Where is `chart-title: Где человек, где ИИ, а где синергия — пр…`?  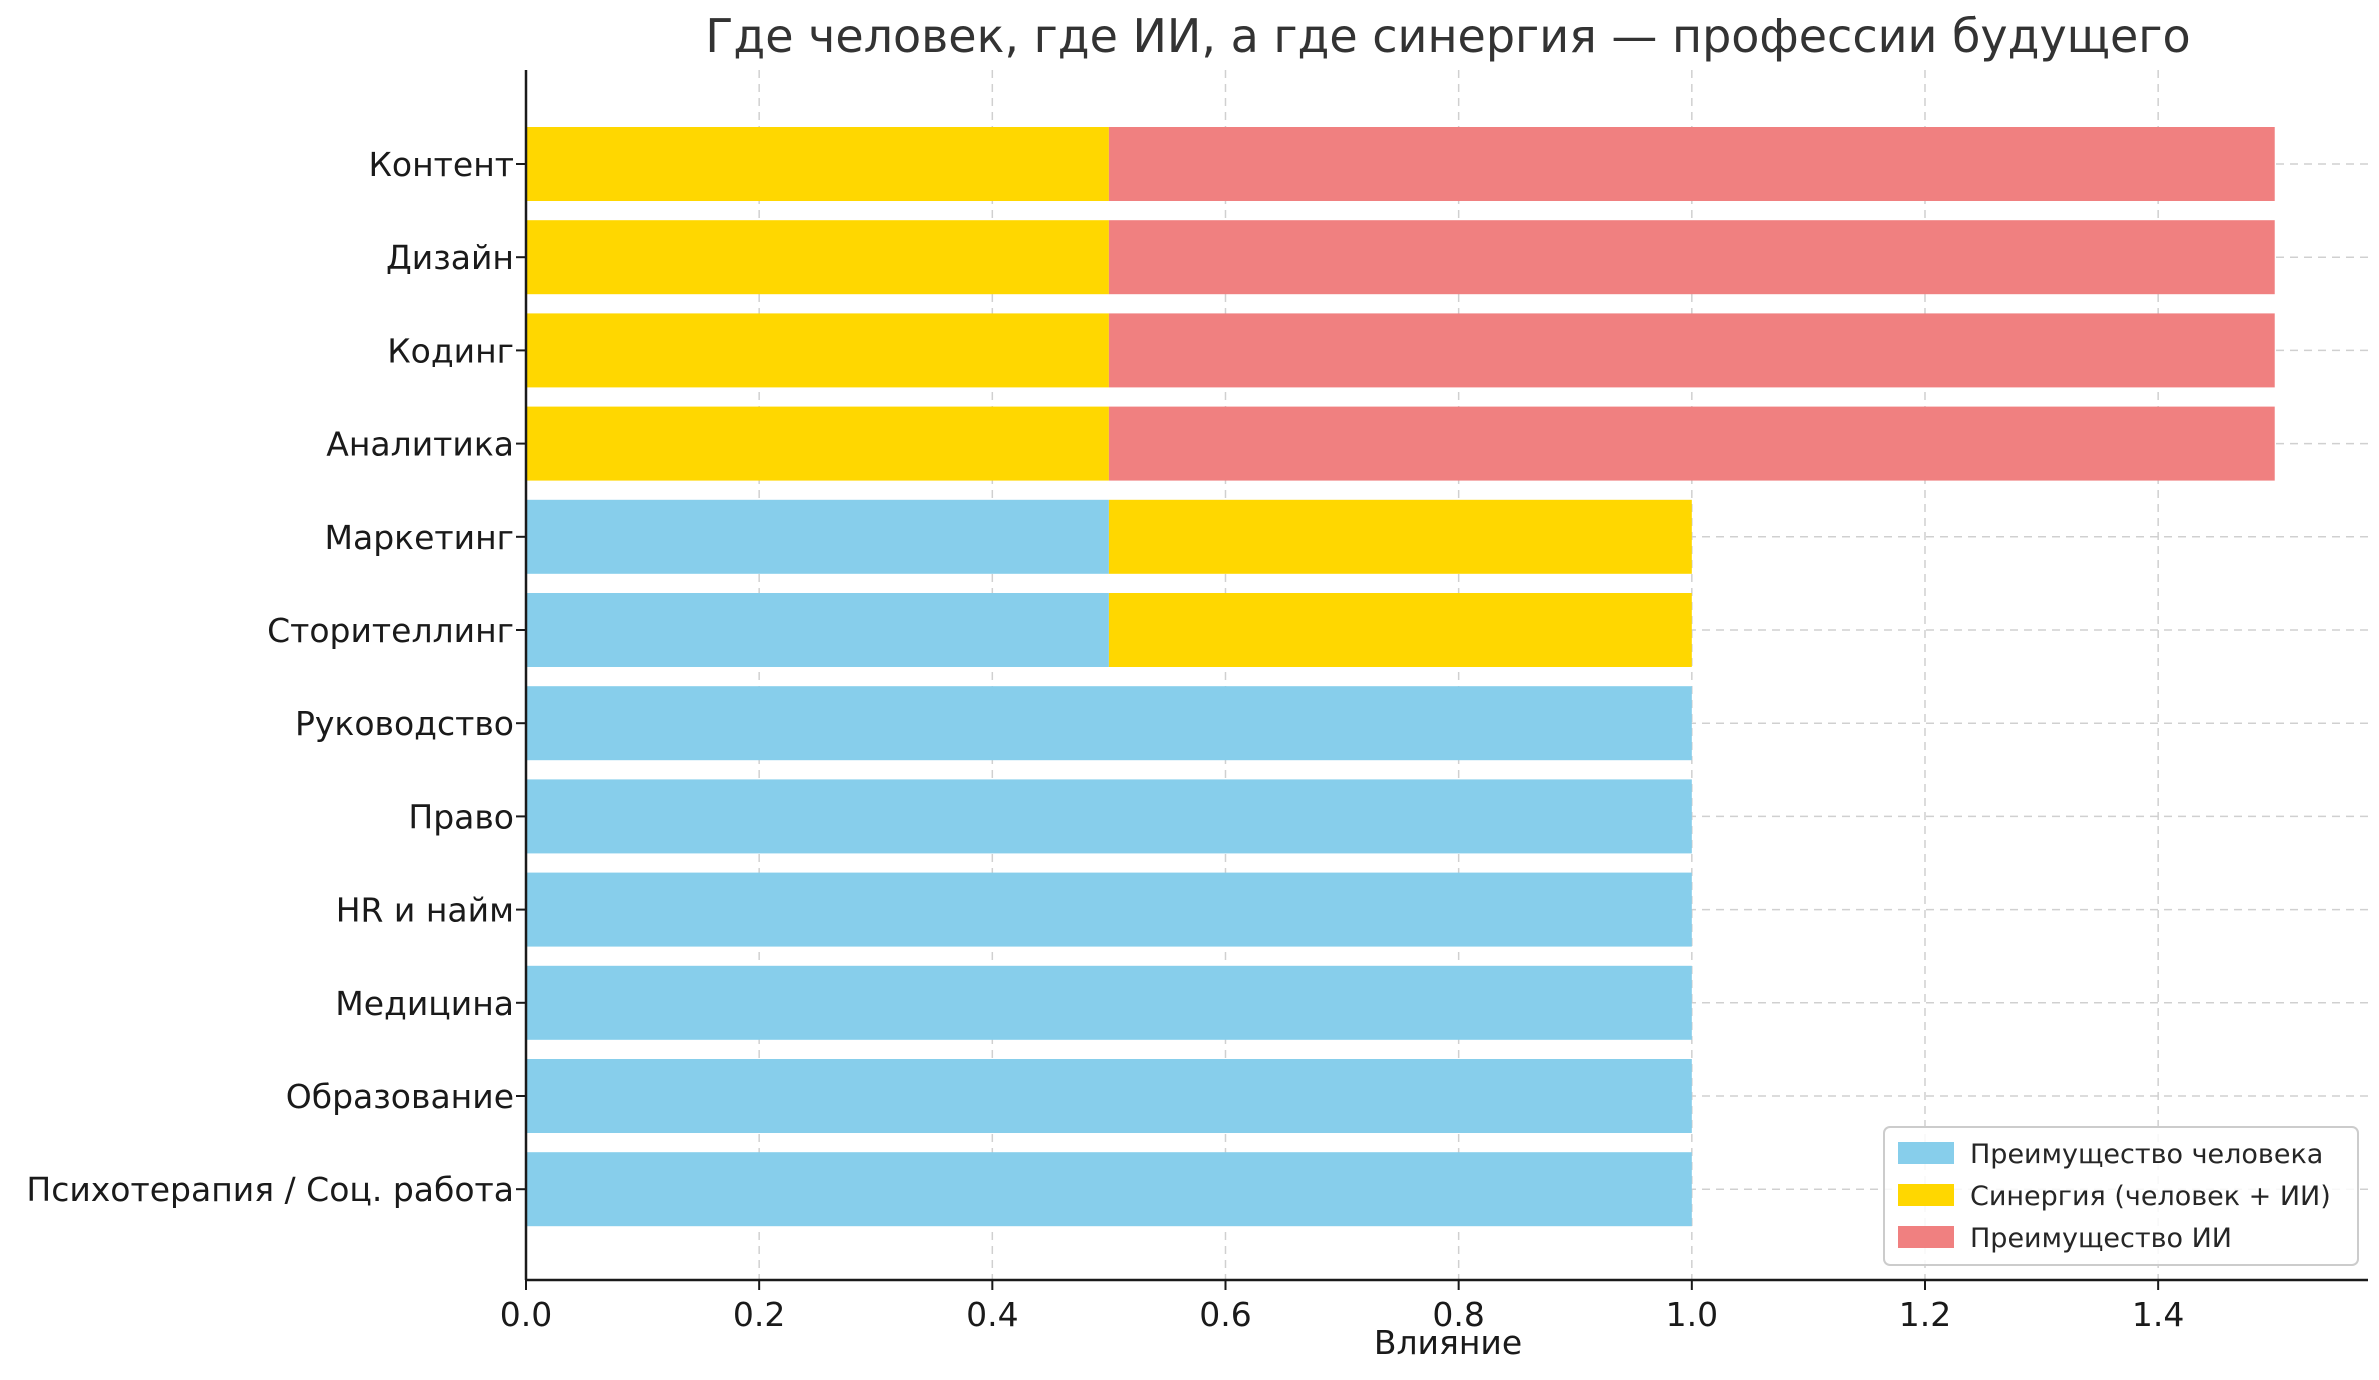 chart-title: Где человек, где ИИ, а где синергия — пр… is located at coordinates (1447, 36).